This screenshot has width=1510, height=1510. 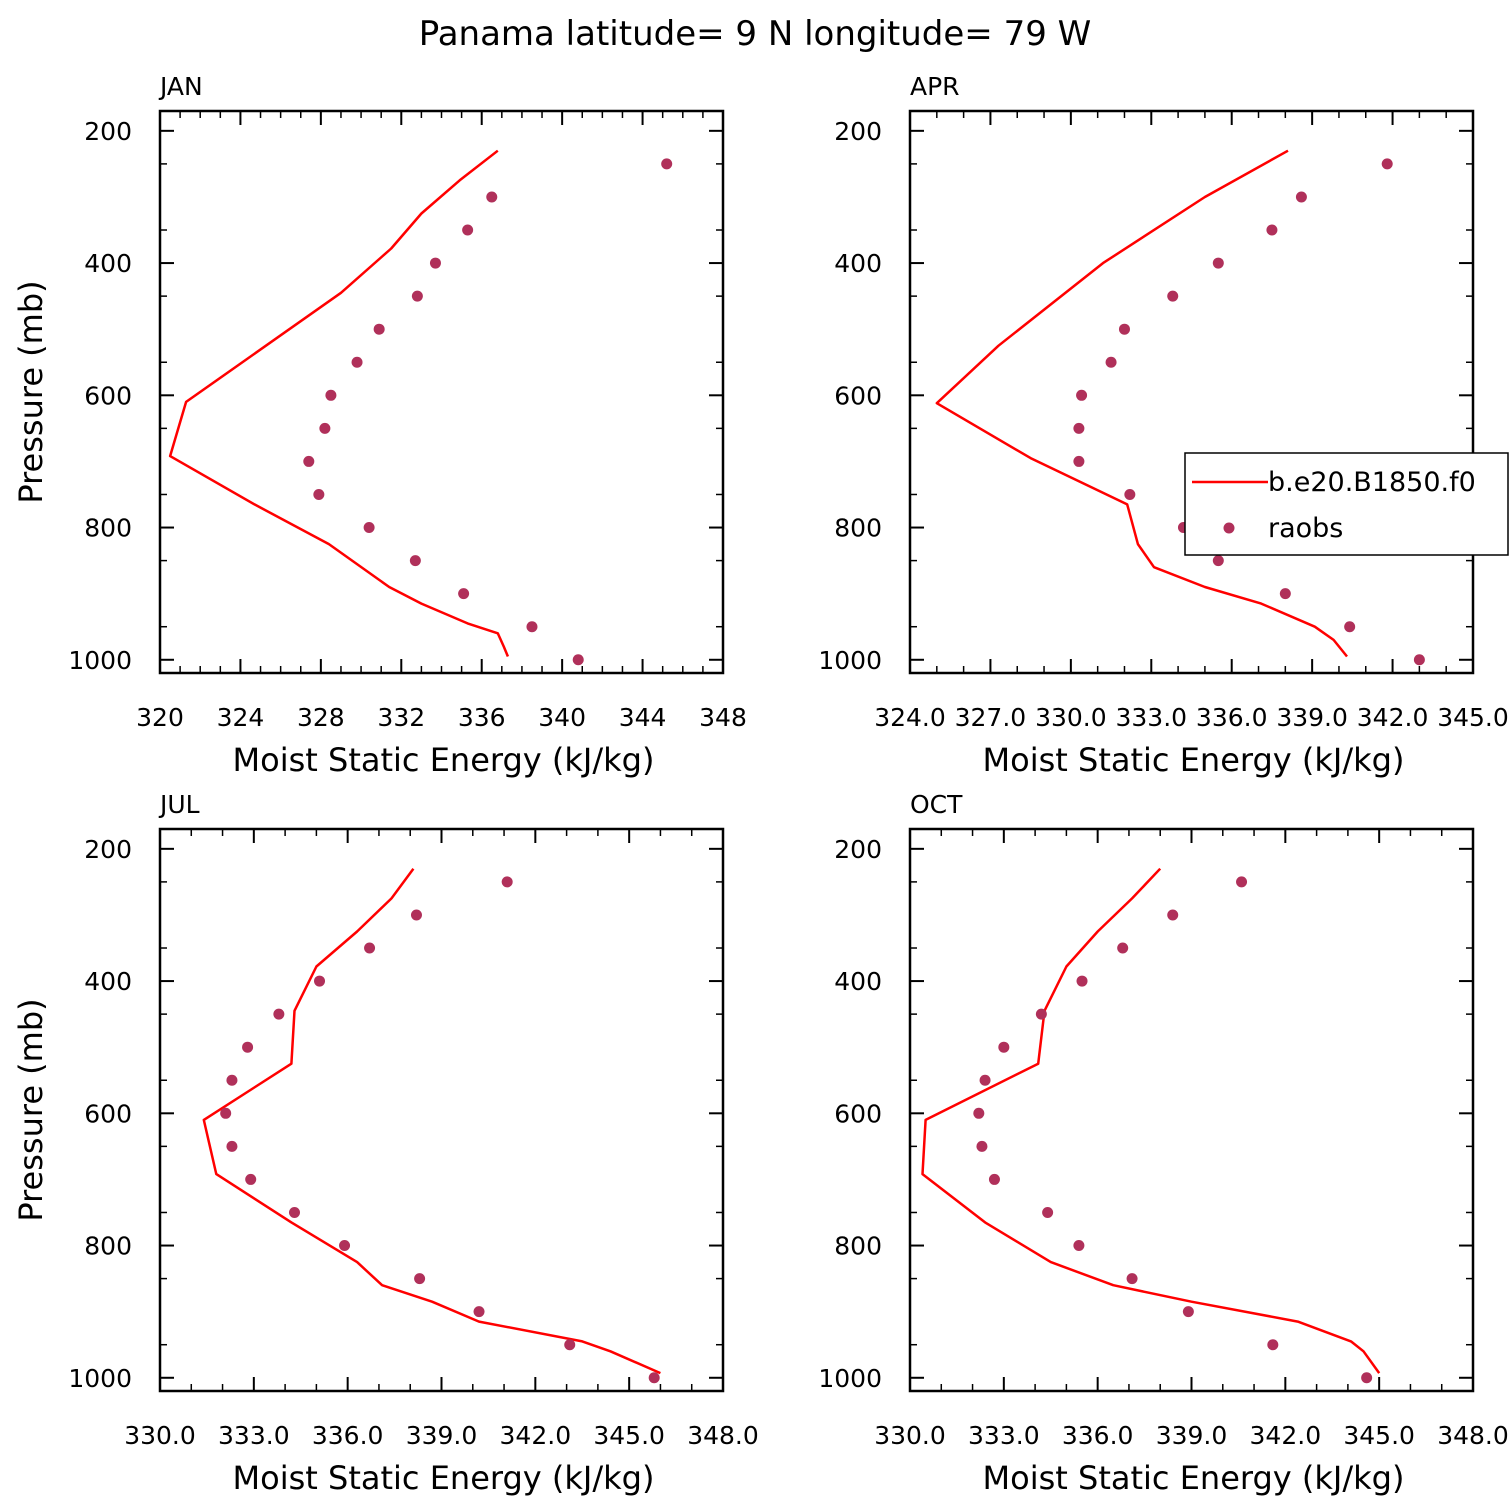 What do you see at coordinates (1141, 403) in the screenshot?
I see `series-line-model` at bounding box center [1141, 403].